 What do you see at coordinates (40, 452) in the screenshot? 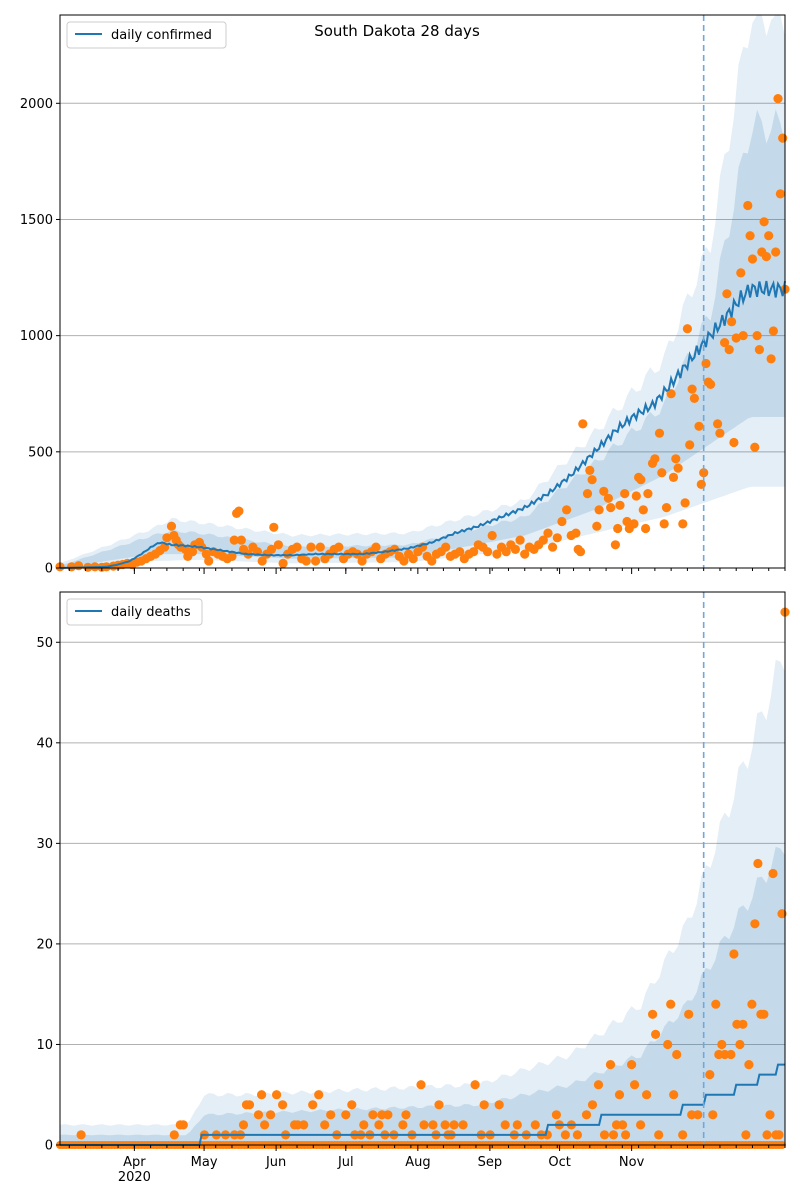
I see `y-tick-label-1: 500` at bounding box center [40, 452].